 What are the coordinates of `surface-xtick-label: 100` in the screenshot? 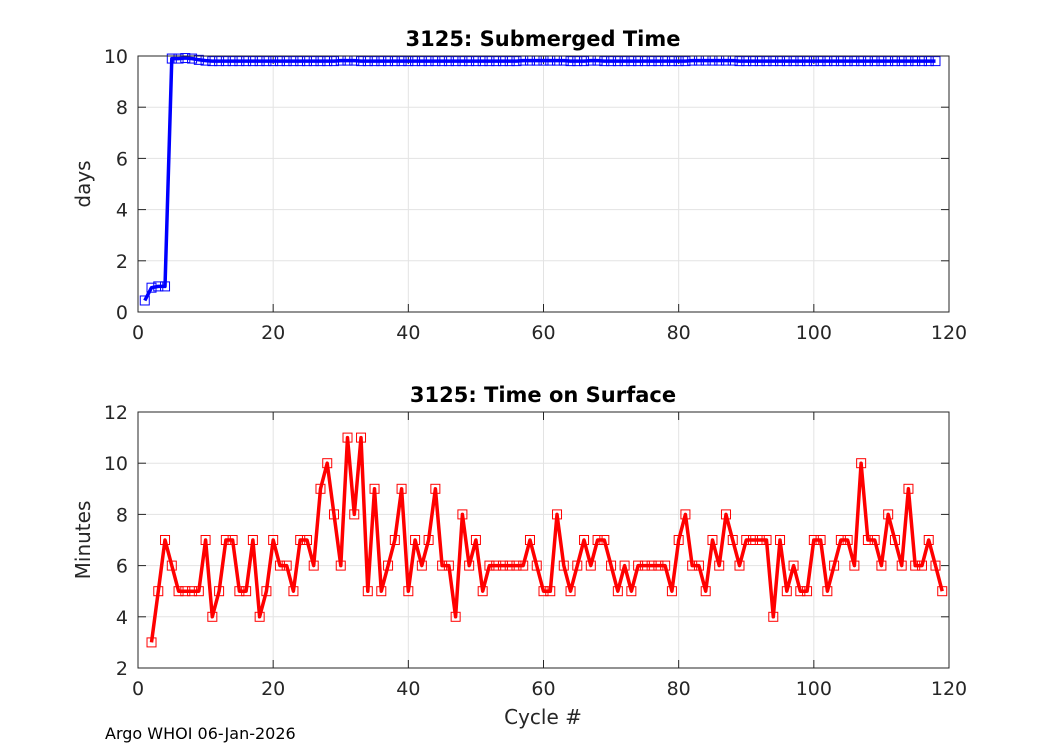 It's located at (814, 689).